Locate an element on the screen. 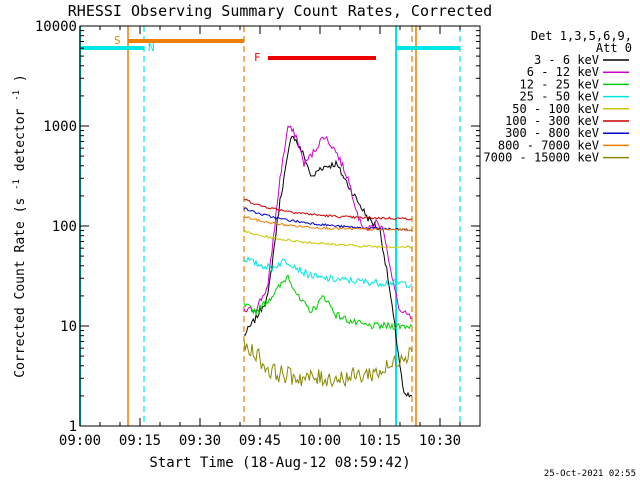 Image resolution: width=640 pixels, height=480 pixels. y-tick-label: 1 is located at coordinates (73, 427).